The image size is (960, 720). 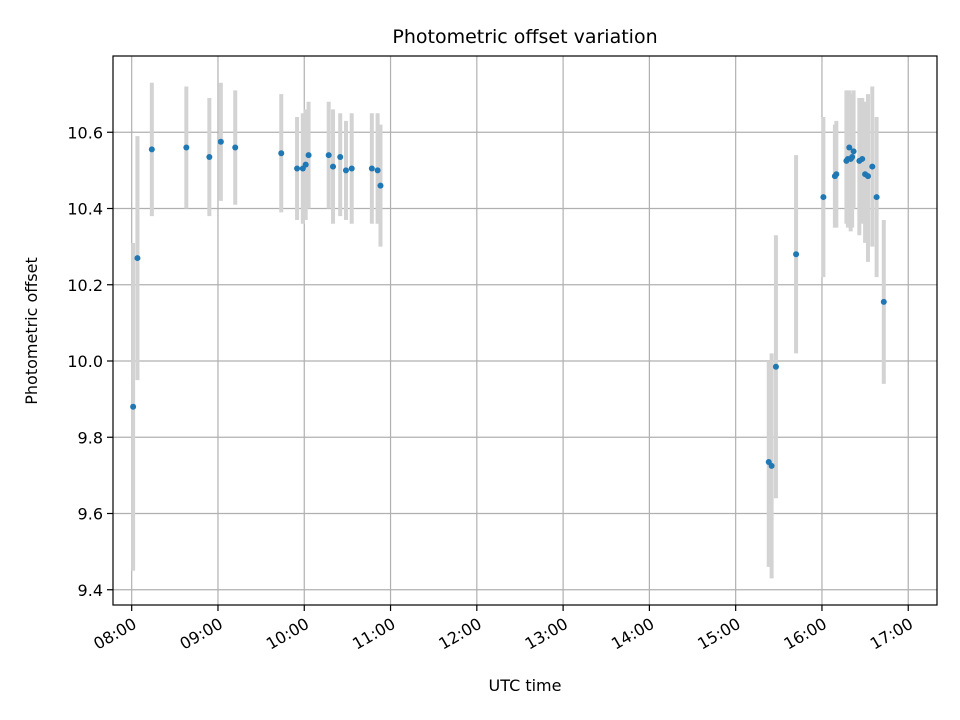 I want to click on x-tick-label: 10:00, so click(x=287, y=634).